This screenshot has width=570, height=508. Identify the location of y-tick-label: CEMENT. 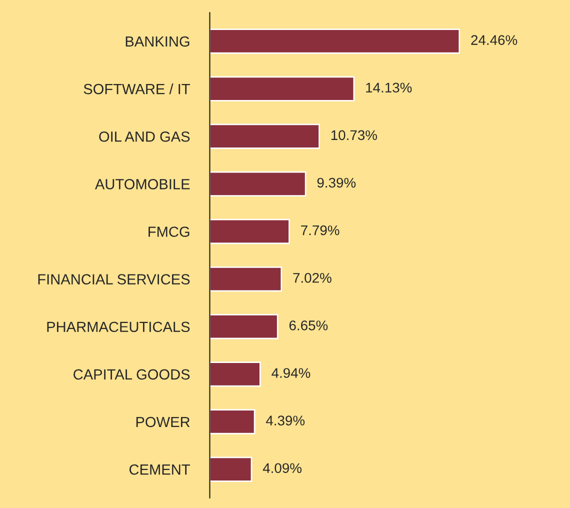
(159, 469).